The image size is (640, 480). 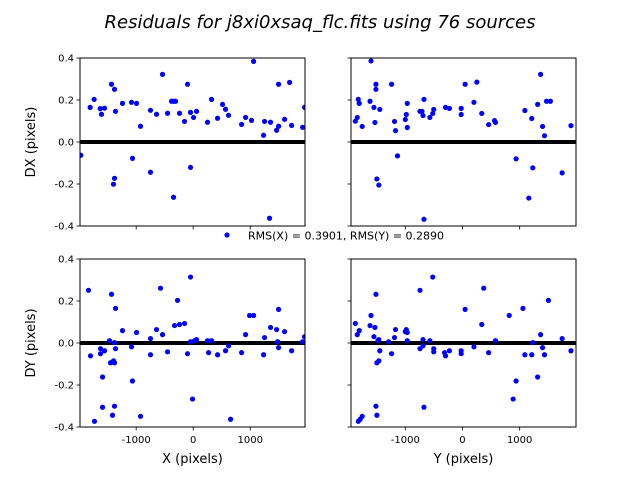 What do you see at coordinates (136, 440) in the screenshot?
I see `x-tick-label: -1000` at bounding box center [136, 440].